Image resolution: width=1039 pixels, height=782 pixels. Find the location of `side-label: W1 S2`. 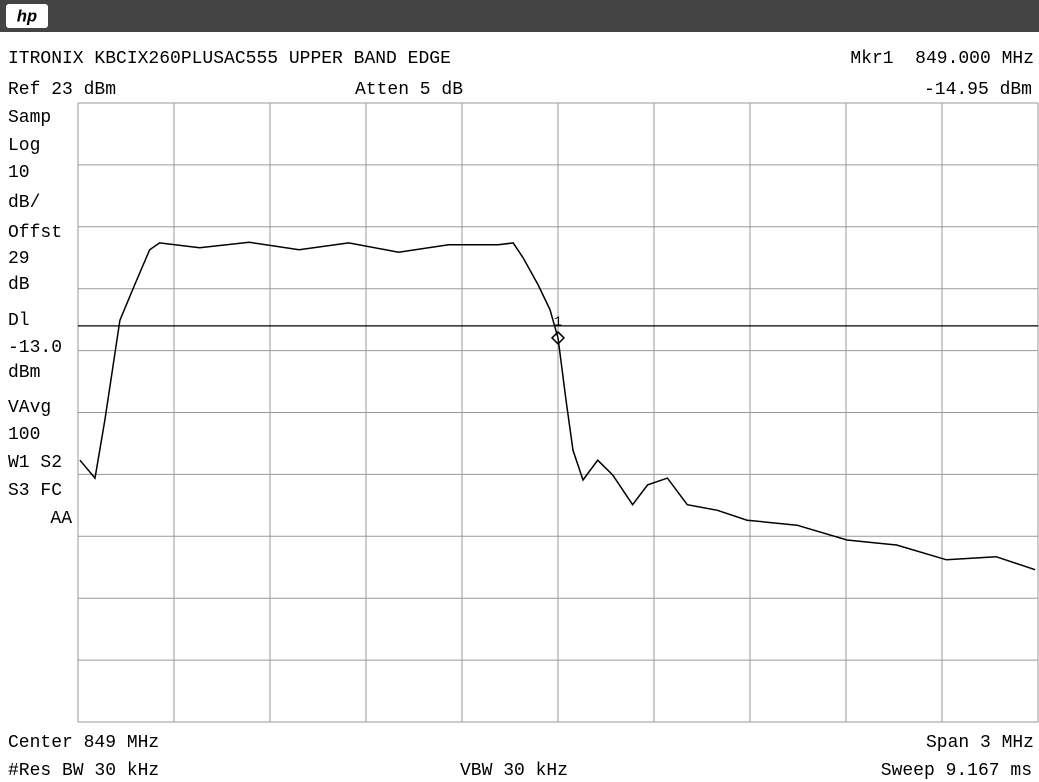

side-label: W1 S2 is located at coordinates (35, 463).